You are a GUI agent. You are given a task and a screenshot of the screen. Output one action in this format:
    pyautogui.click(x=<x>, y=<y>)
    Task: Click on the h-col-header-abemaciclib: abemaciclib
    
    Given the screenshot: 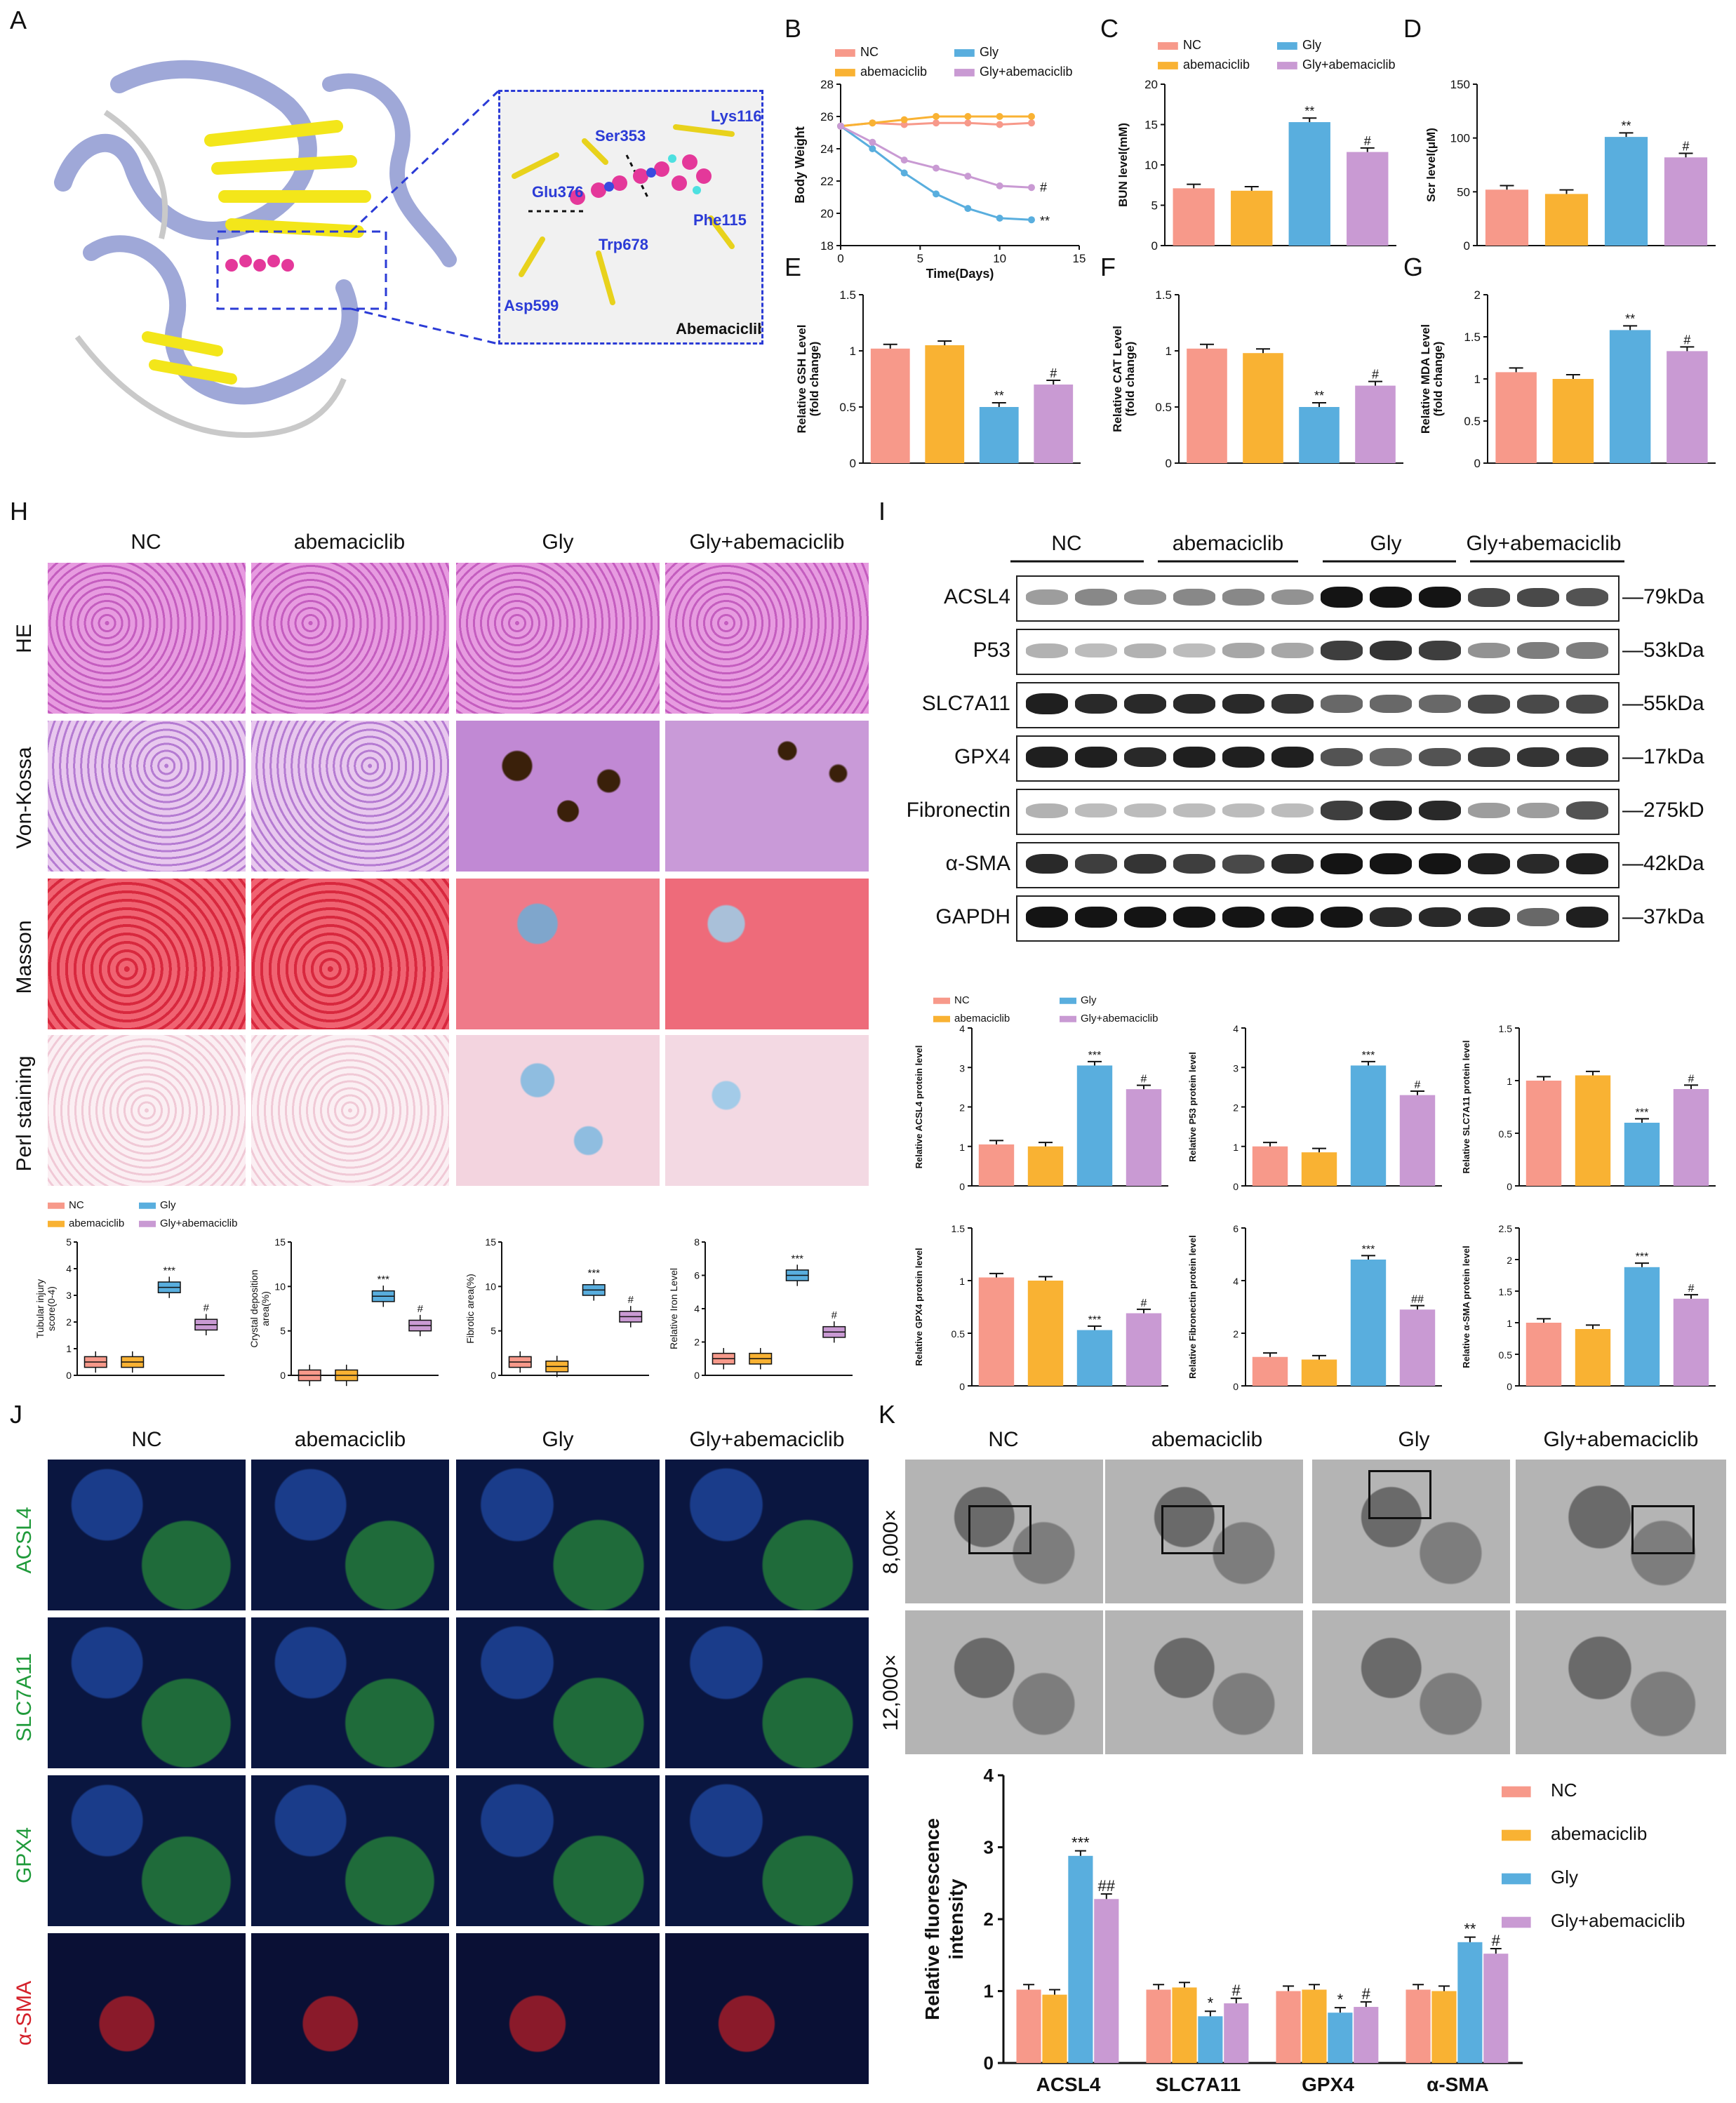 What is the action you would take?
    pyautogui.click(x=349, y=542)
    